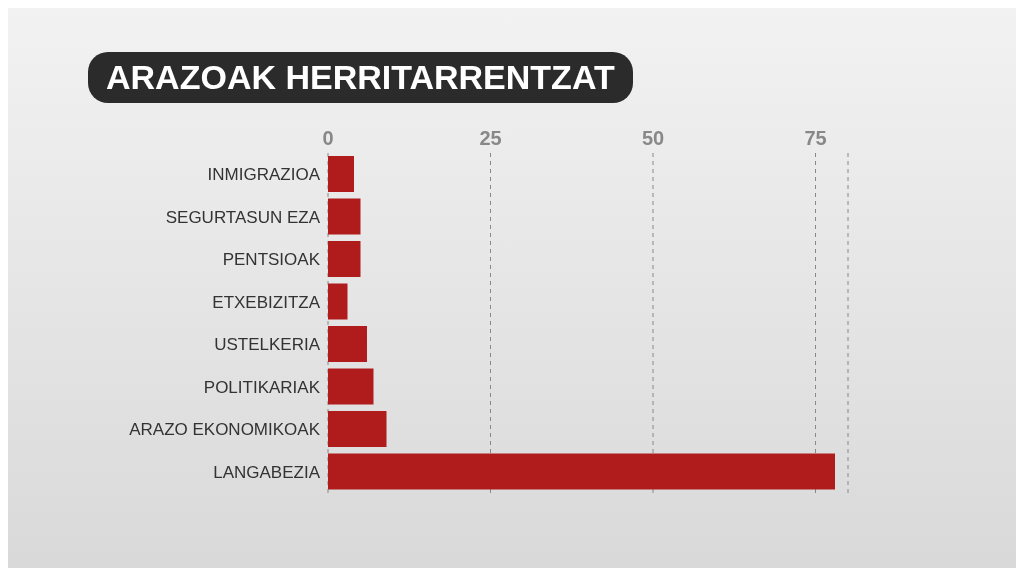  I want to click on y-tick-label: PENTSIOAK, so click(271, 260).